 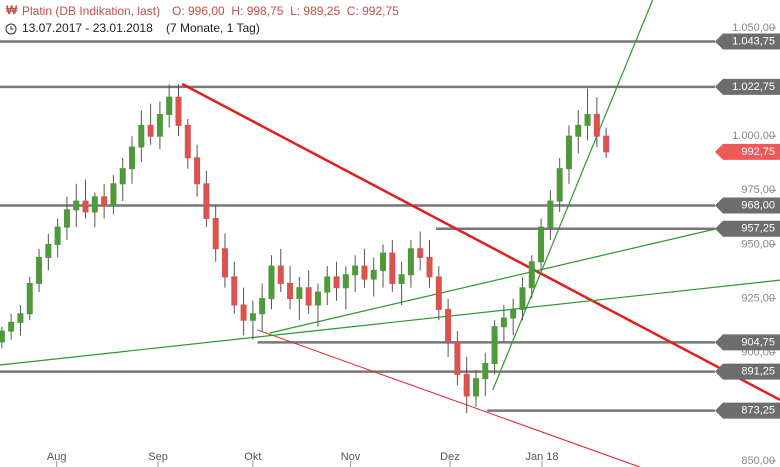 What do you see at coordinates (753, 136) in the screenshot?
I see `y-tick-label: 1.000,00` at bounding box center [753, 136].